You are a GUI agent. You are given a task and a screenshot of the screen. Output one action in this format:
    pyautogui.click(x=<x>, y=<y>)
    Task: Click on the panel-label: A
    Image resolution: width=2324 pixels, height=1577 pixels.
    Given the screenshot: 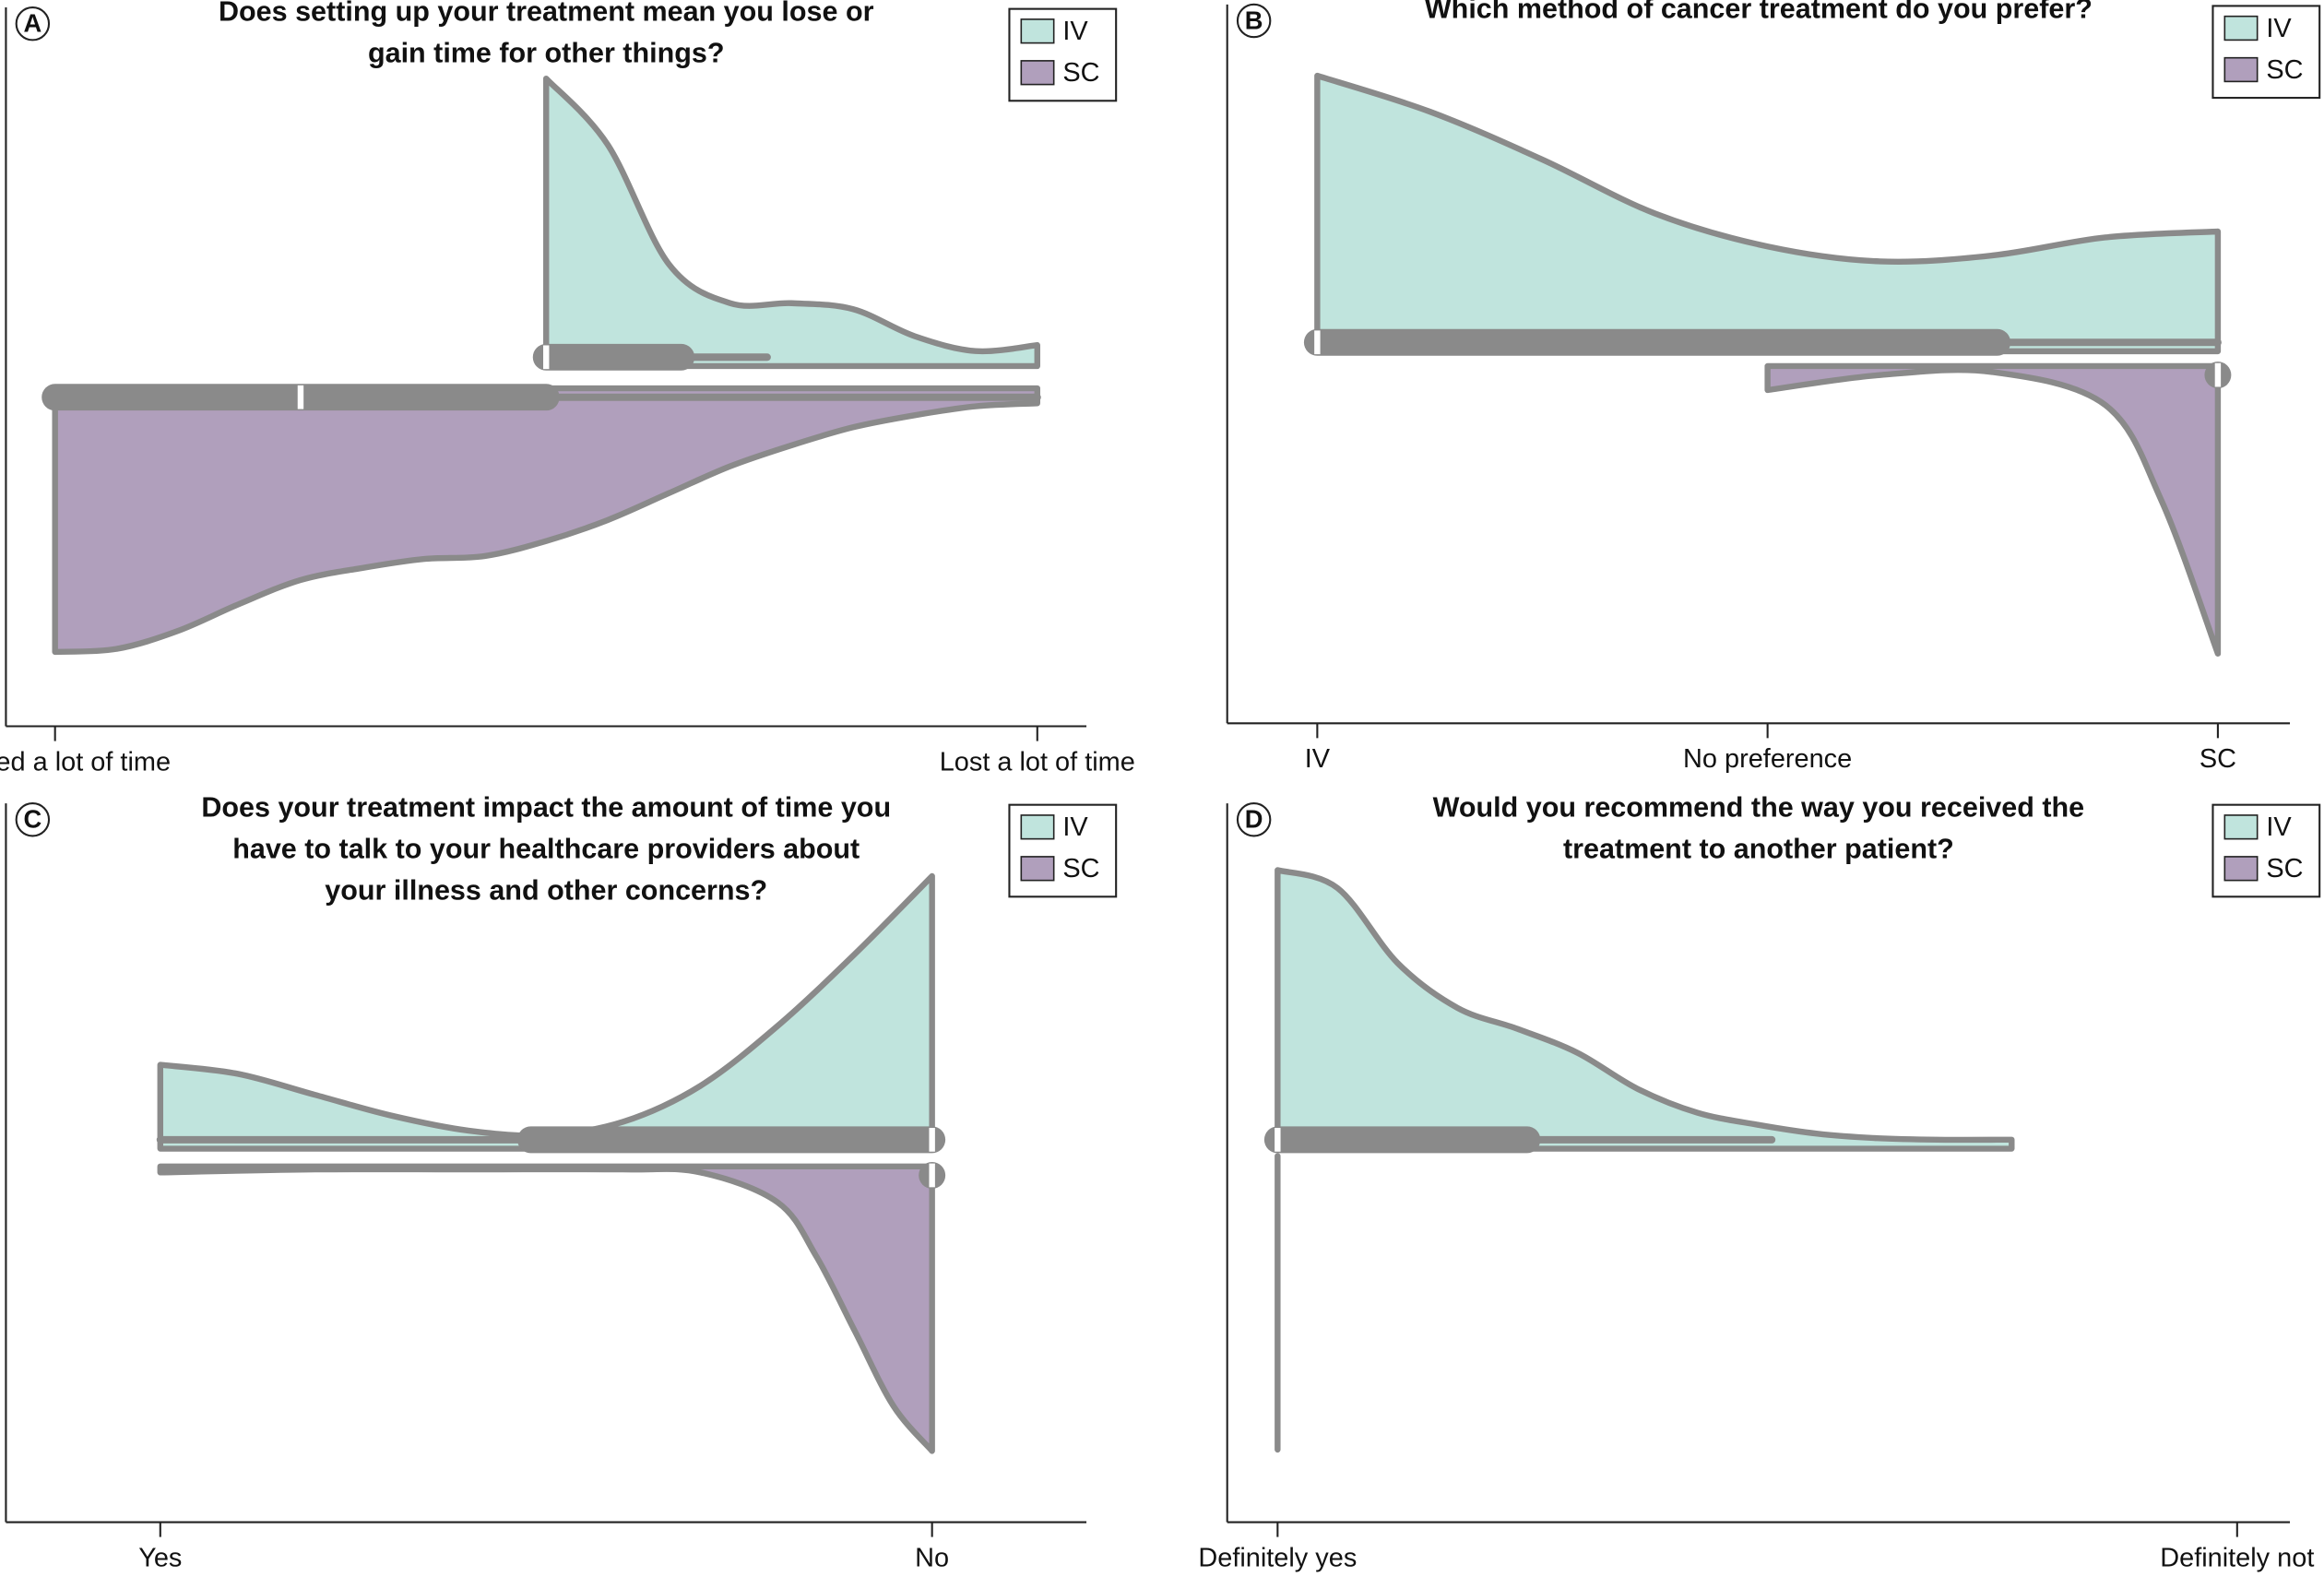 What is the action you would take?
    pyautogui.click(x=32, y=23)
    